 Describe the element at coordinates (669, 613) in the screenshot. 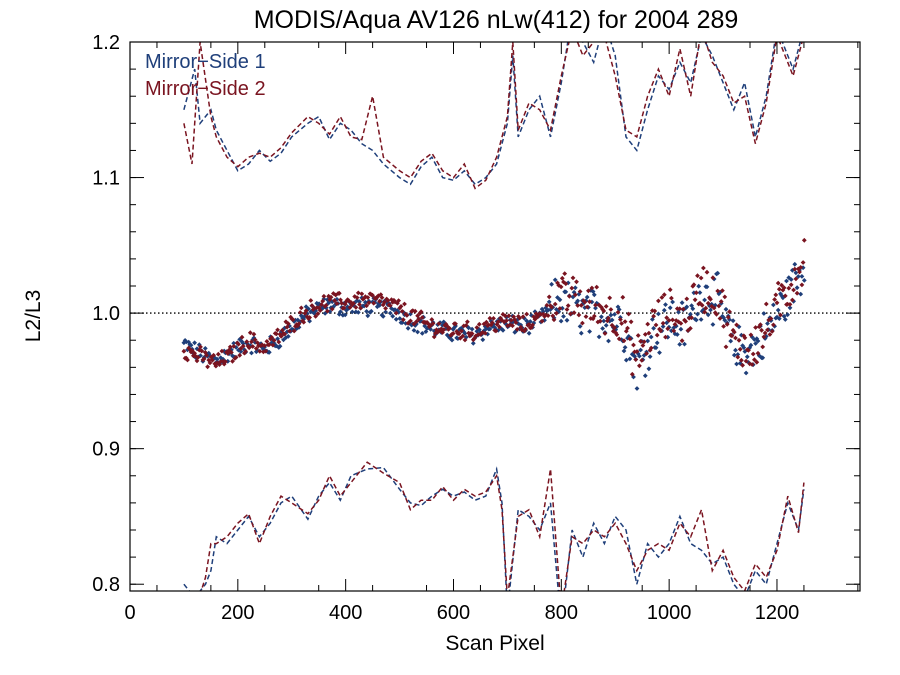

I see `x-tick-label: 1000` at that location.